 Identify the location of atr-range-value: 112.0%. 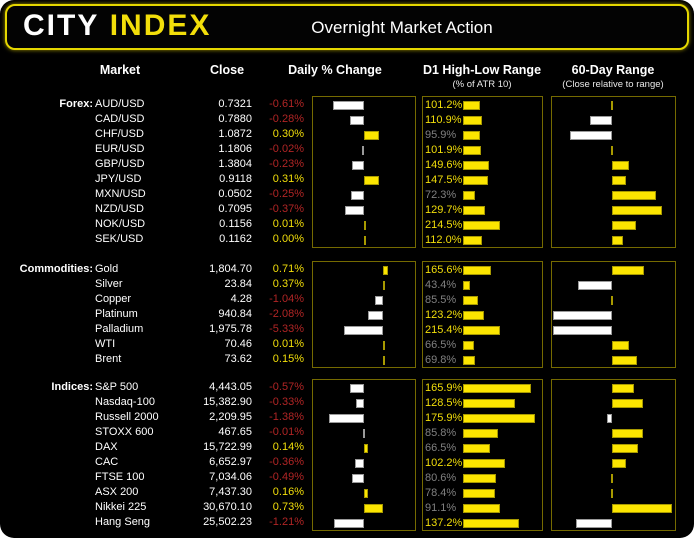
(443, 240).